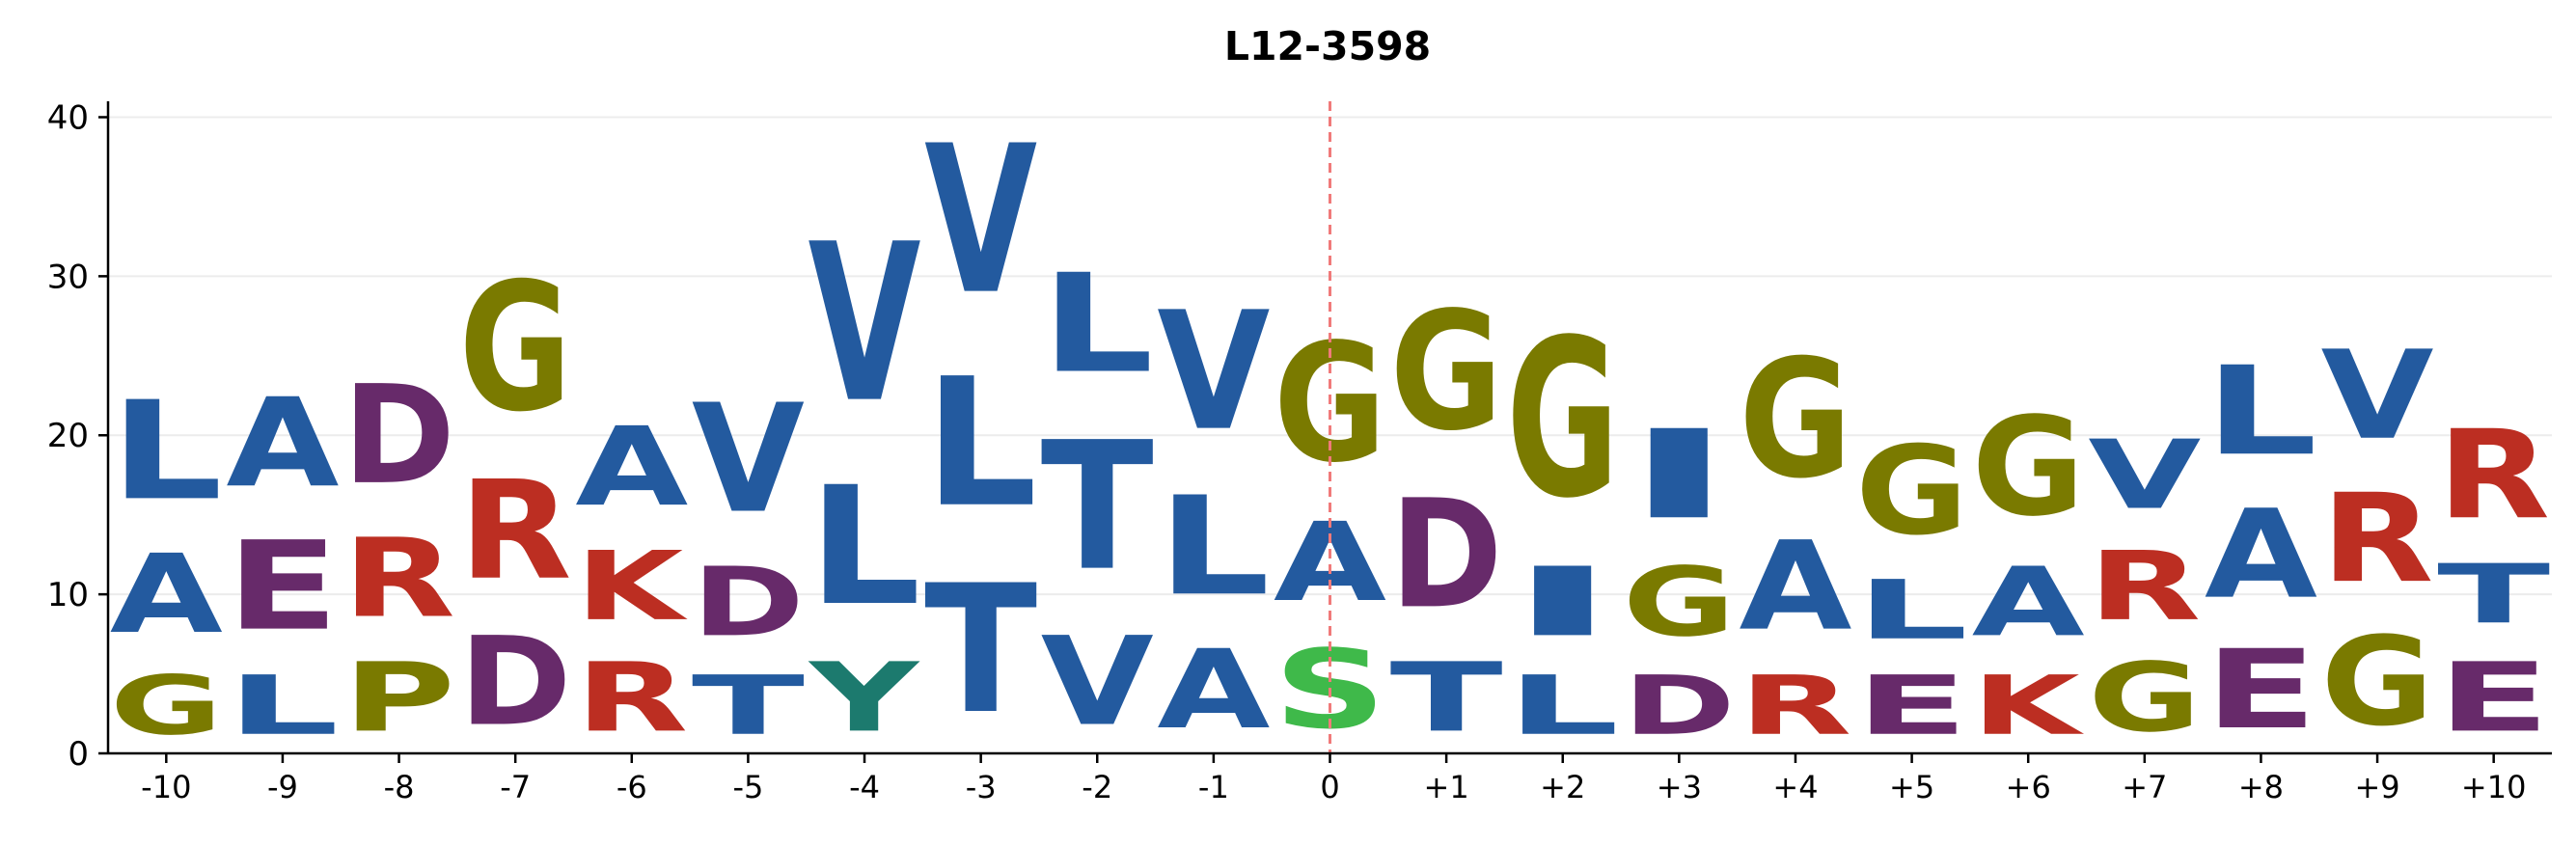  Describe the element at coordinates (1680, 787) in the screenshot. I see `x-tick-label: +3` at that location.